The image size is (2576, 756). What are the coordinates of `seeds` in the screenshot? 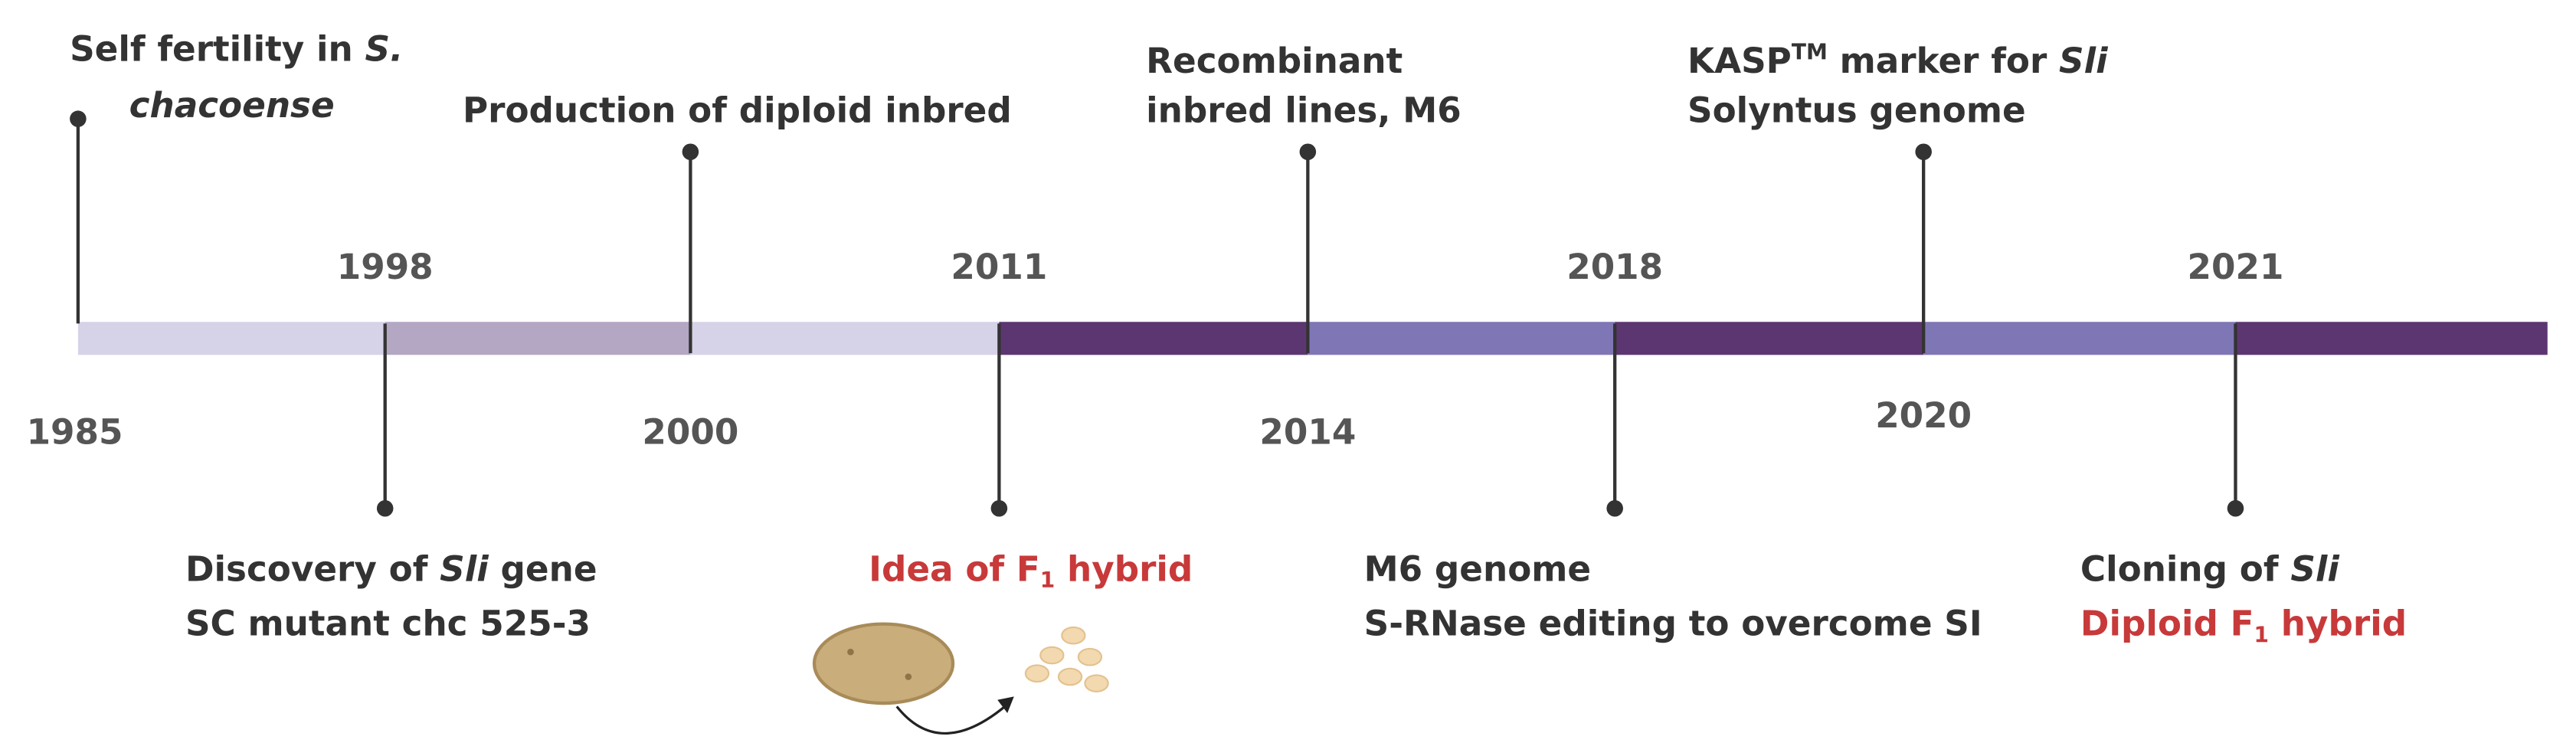 It's located at (1066, 659).